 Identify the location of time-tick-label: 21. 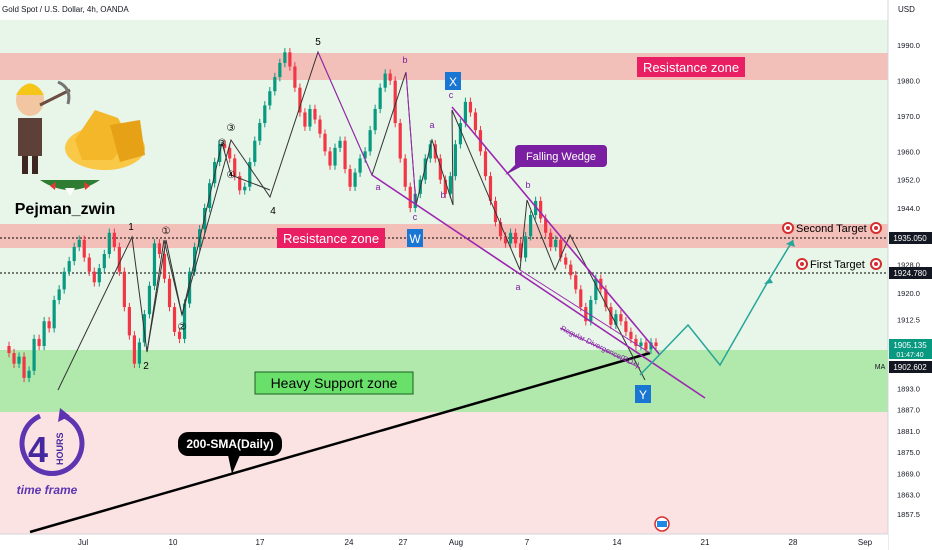
(705, 542).